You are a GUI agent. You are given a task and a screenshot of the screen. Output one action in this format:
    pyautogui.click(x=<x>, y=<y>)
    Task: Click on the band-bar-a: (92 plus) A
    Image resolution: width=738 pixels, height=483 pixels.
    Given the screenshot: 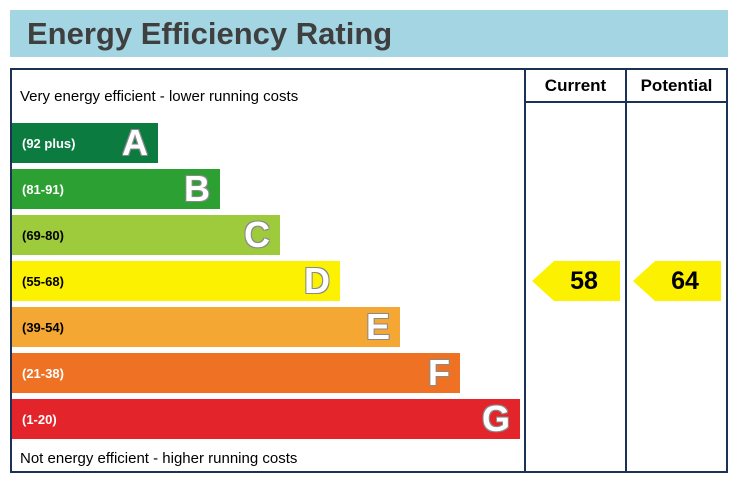 What is the action you would take?
    pyautogui.click(x=85, y=143)
    